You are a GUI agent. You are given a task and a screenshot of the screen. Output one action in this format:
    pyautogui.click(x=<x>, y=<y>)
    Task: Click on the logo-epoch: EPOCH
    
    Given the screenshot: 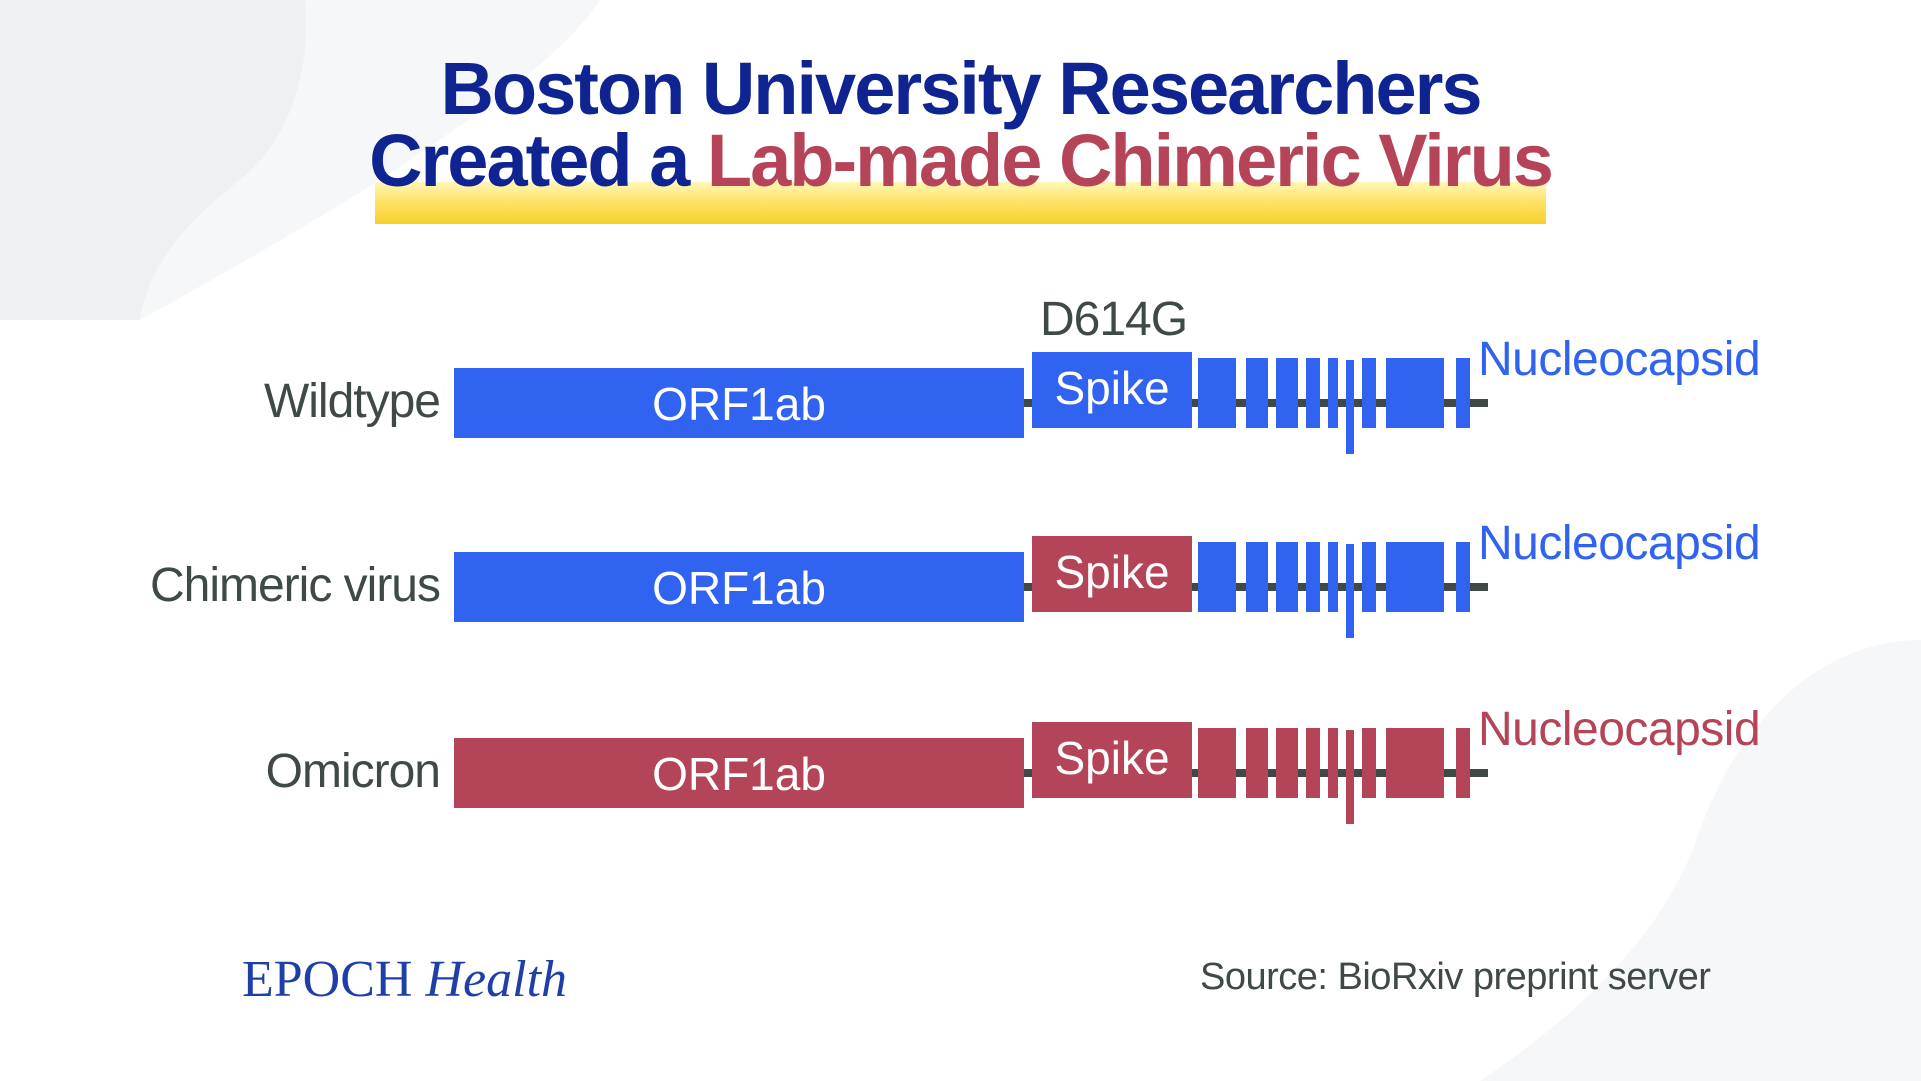 What is the action you would take?
    pyautogui.click(x=327, y=979)
    